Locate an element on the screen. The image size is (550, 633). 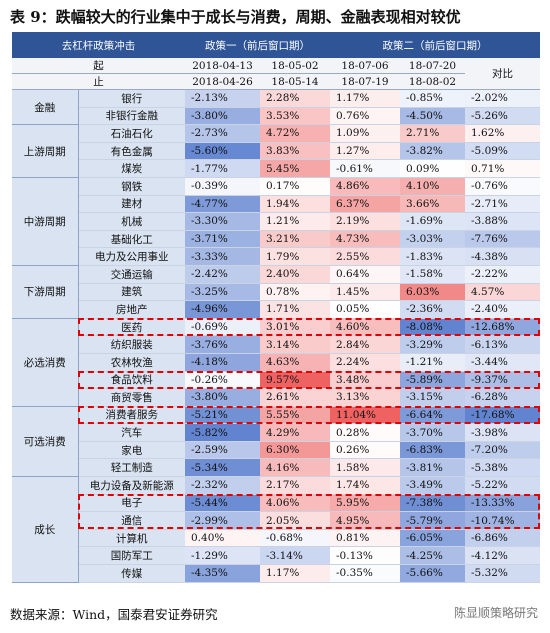
value-cell: 5.55% is located at coordinates (295, 415).